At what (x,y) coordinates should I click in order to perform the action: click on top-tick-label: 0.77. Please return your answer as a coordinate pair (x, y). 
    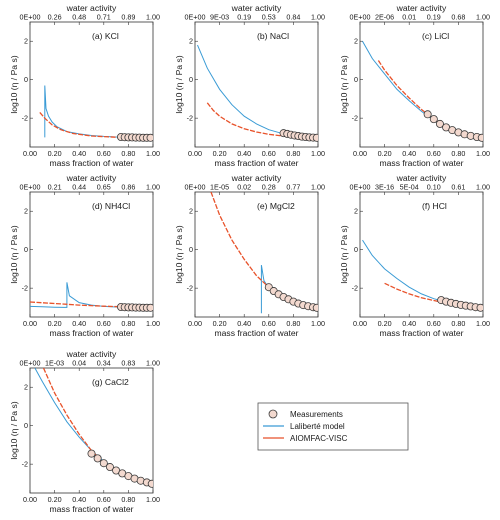
    Looking at the image, I should click on (293, 187).